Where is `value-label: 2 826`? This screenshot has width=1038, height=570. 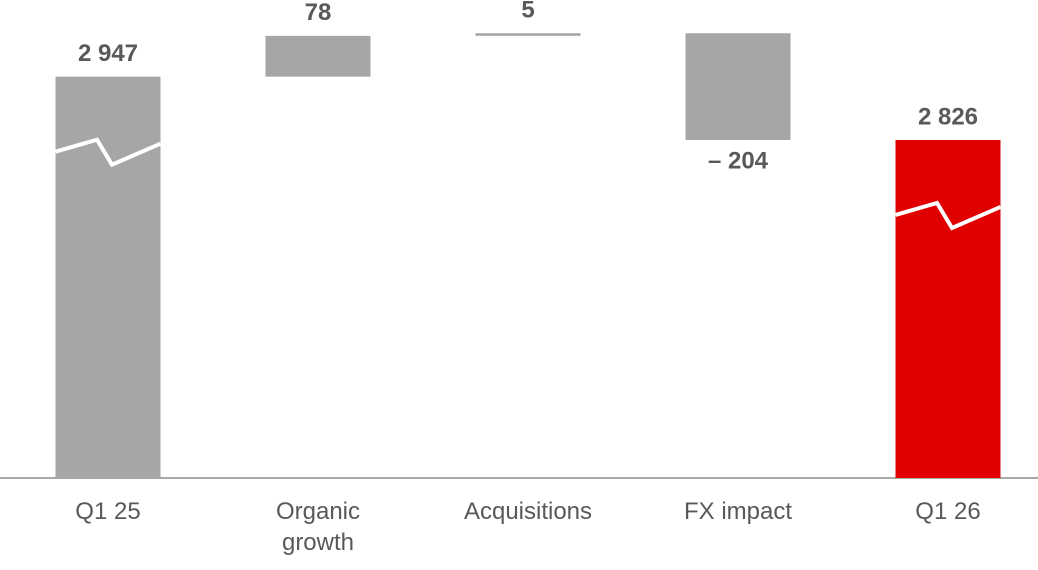 value-label: 2 826 is located at coordinates (948, 116).